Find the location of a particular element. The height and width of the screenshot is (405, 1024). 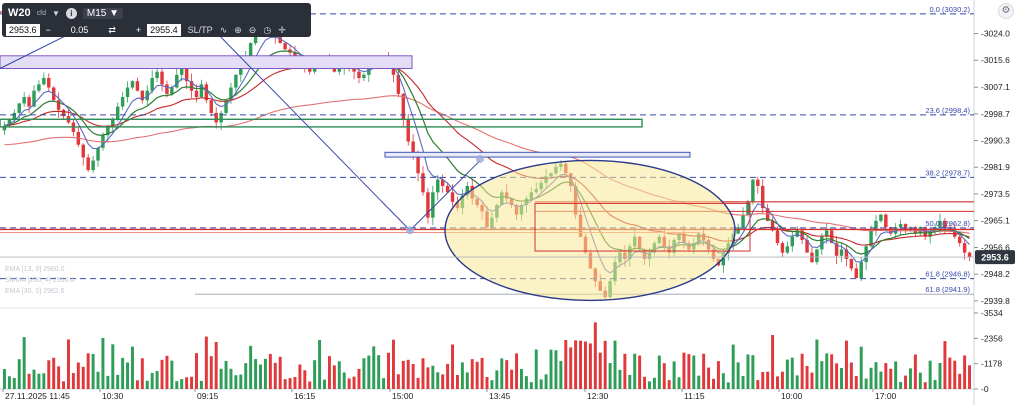

indicator-label: EMA [13, 9] 2960.0 is located at coordinates (35, 269).